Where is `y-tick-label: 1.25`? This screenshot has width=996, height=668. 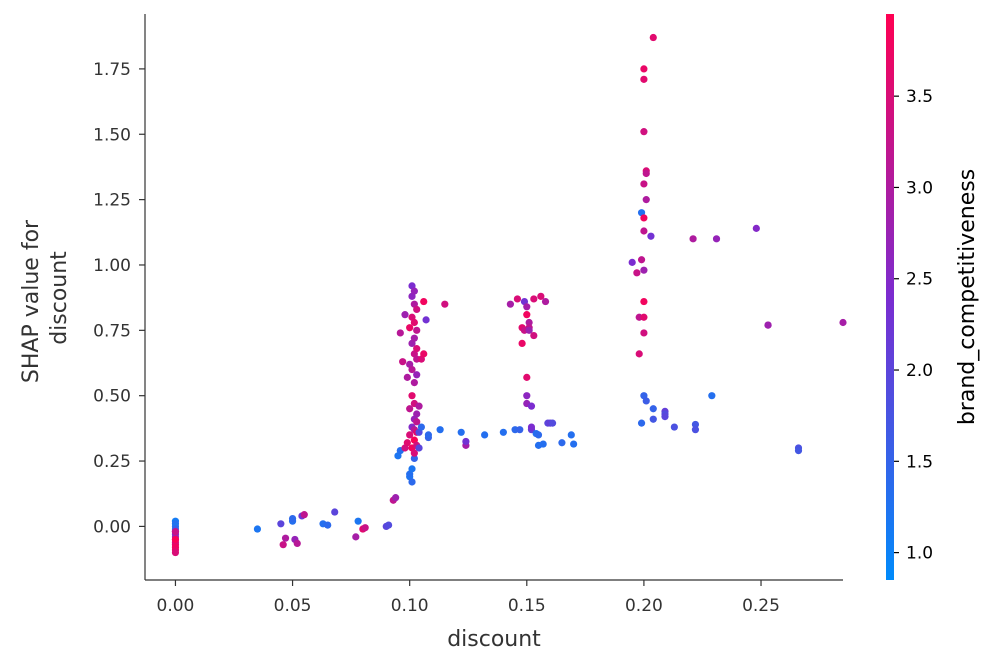 y-tick-label: 1.25 is located at coordinates (112, 201).